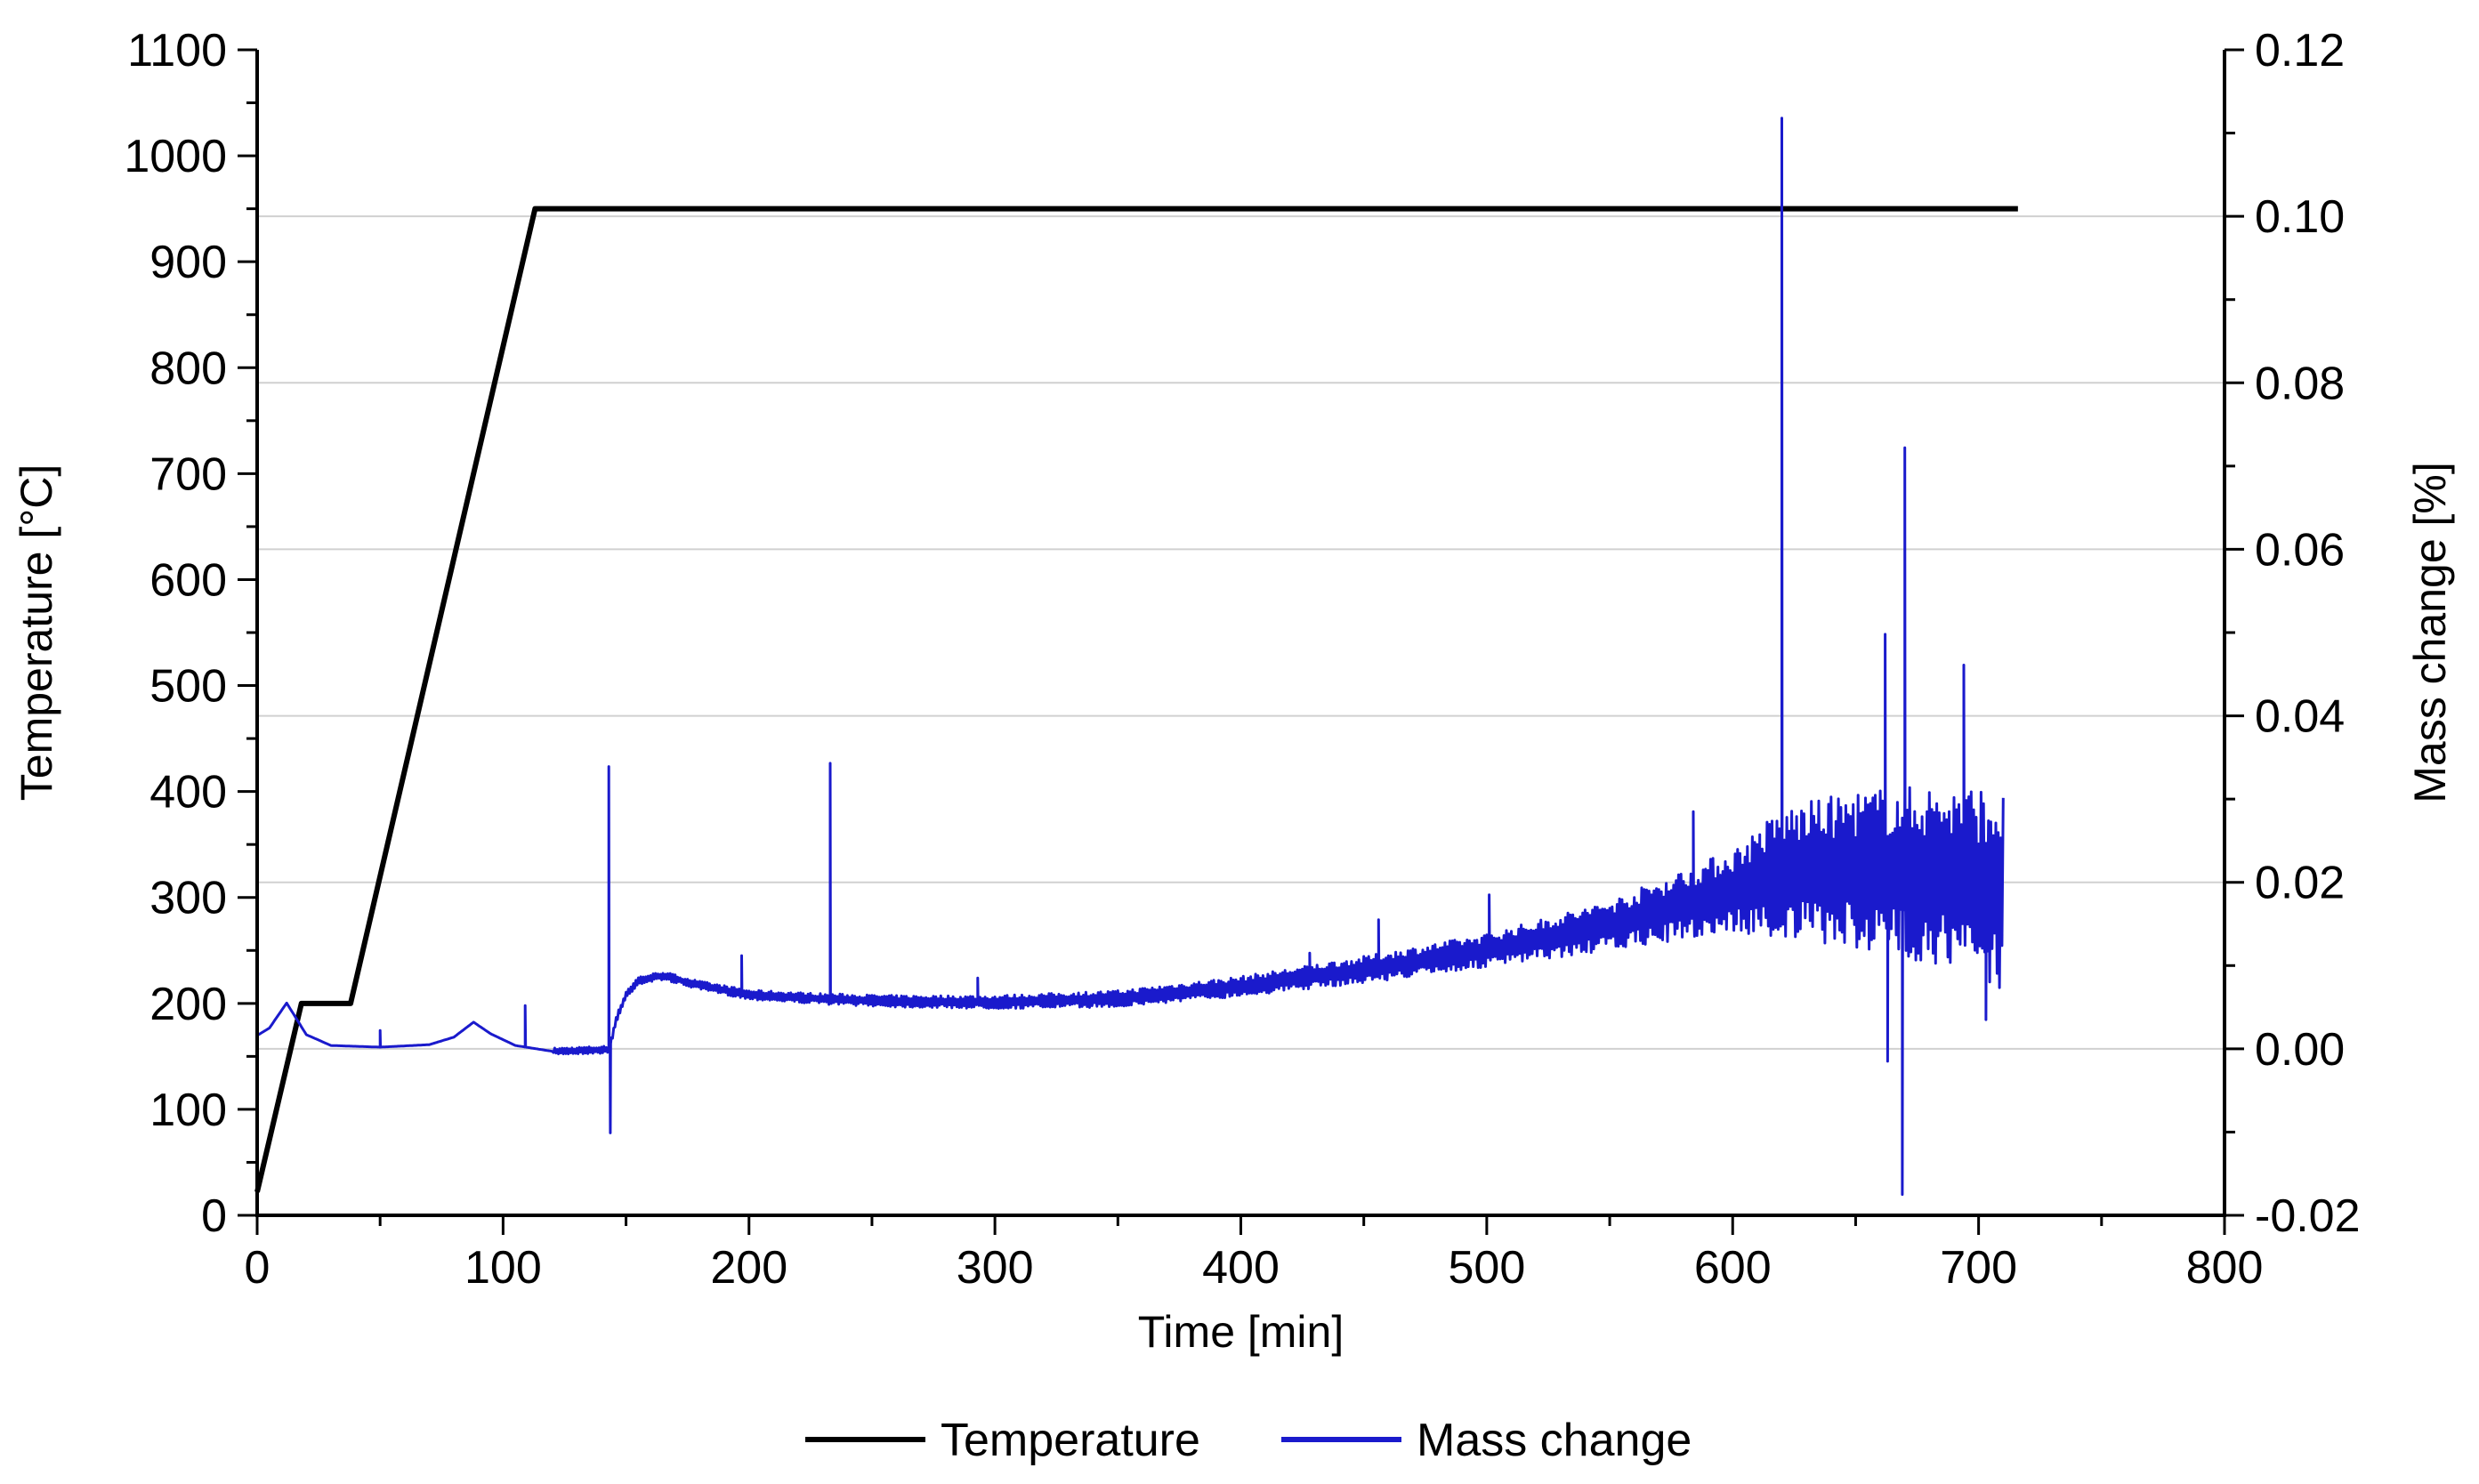 This screenshot has height=1484, width=2479. What do you see at coordinates (2300, 383) in the screenshot?
I see `y2-tick-label: 0.08` at bounding box center [2300, 383].